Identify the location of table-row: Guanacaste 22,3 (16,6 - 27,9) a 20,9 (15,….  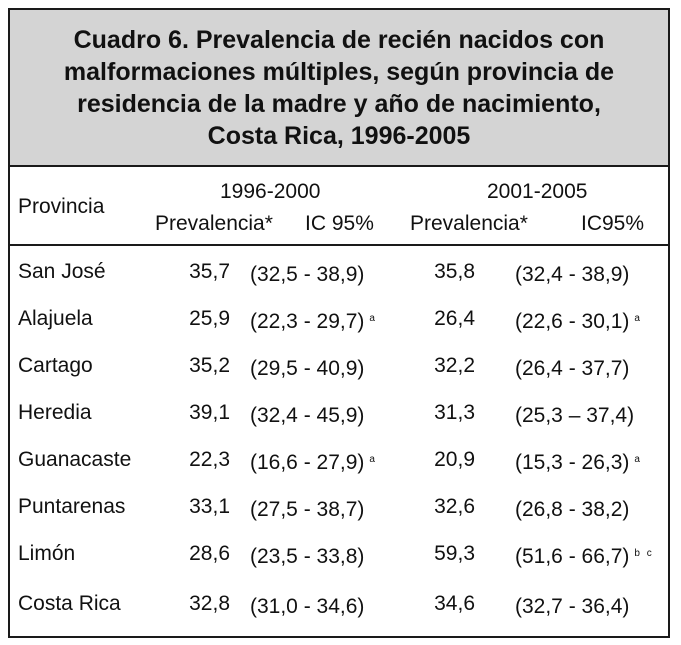
(339, 459).